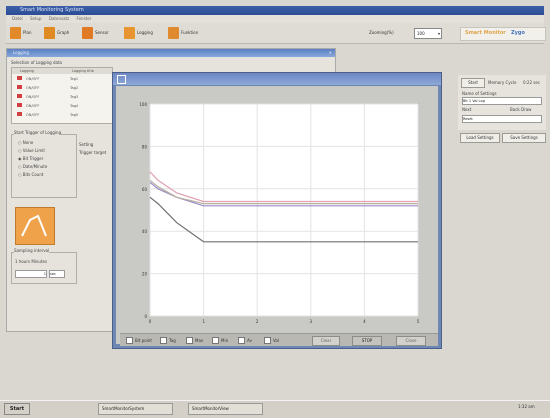 The width and height of the screenshot is (550, 418). I want to click on legend-item: Max, so click(194, 340).